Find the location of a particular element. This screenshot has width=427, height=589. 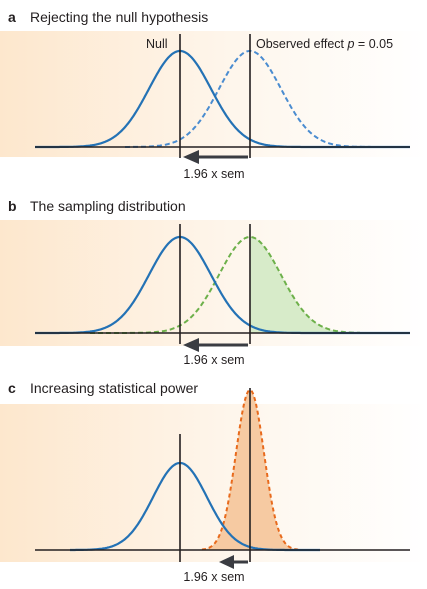

panel-c-letter: c is located at coordinates (12, 388).